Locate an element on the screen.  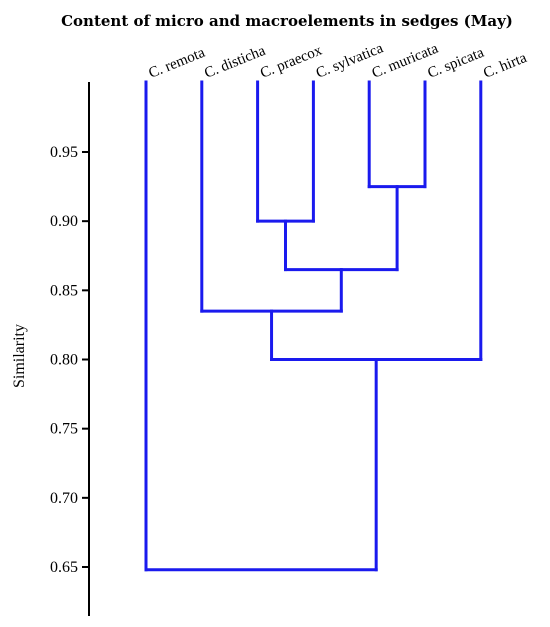
y-tick-label: 0.85 is located at coordinates (64, 290).